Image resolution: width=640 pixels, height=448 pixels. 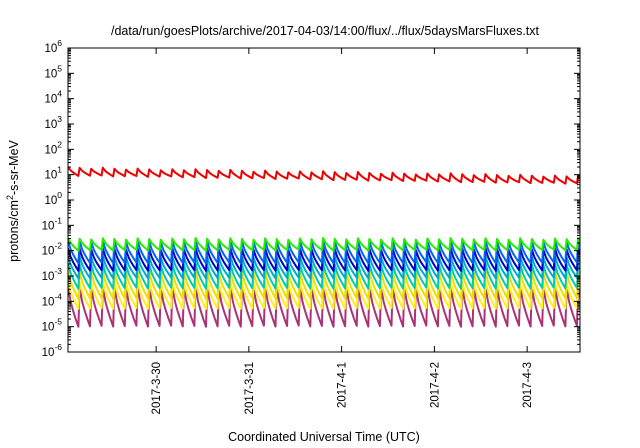 I want to click on y-axis-label-main: protons/cm, so click(x=14, y=231).